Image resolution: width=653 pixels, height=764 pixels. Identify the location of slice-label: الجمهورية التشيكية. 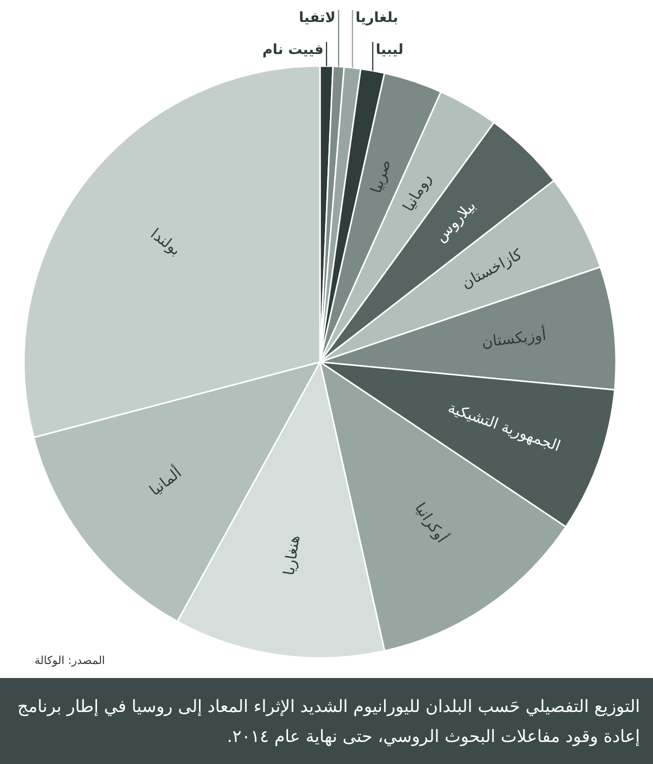
(504, 427).